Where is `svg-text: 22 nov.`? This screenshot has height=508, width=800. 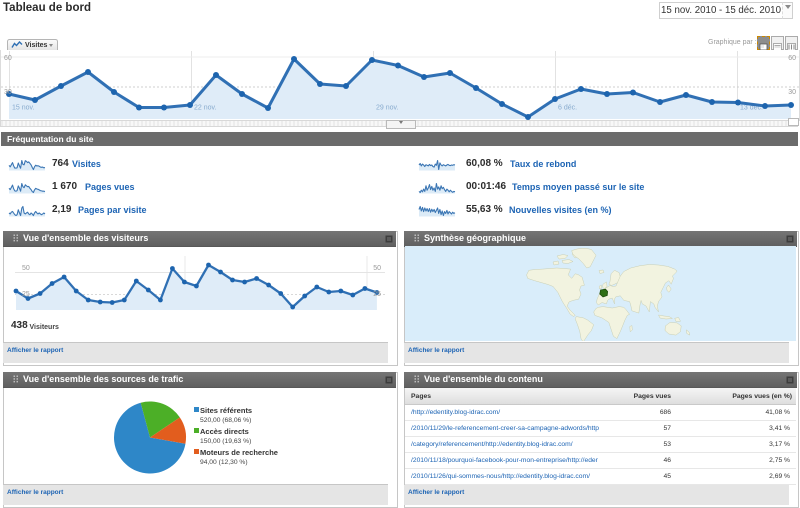
svg-text: 22 nov. is located at coordinates (205, 108).